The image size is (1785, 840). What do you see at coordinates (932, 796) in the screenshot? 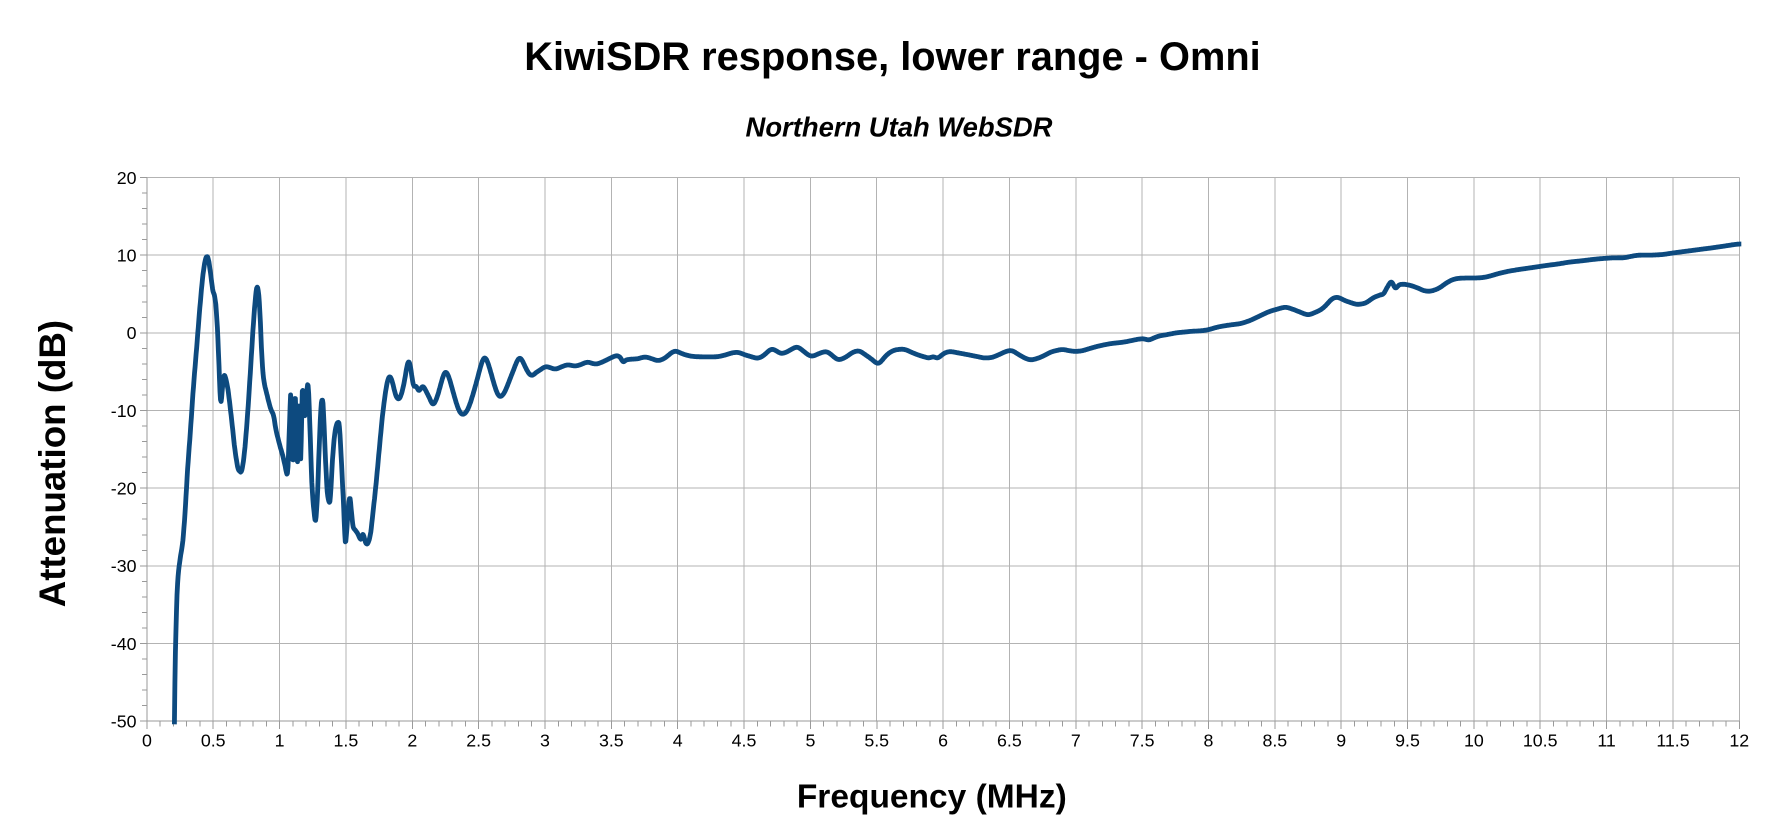
I see `svg-text: Frequency (MHz)` at bounding box center [932, 796].